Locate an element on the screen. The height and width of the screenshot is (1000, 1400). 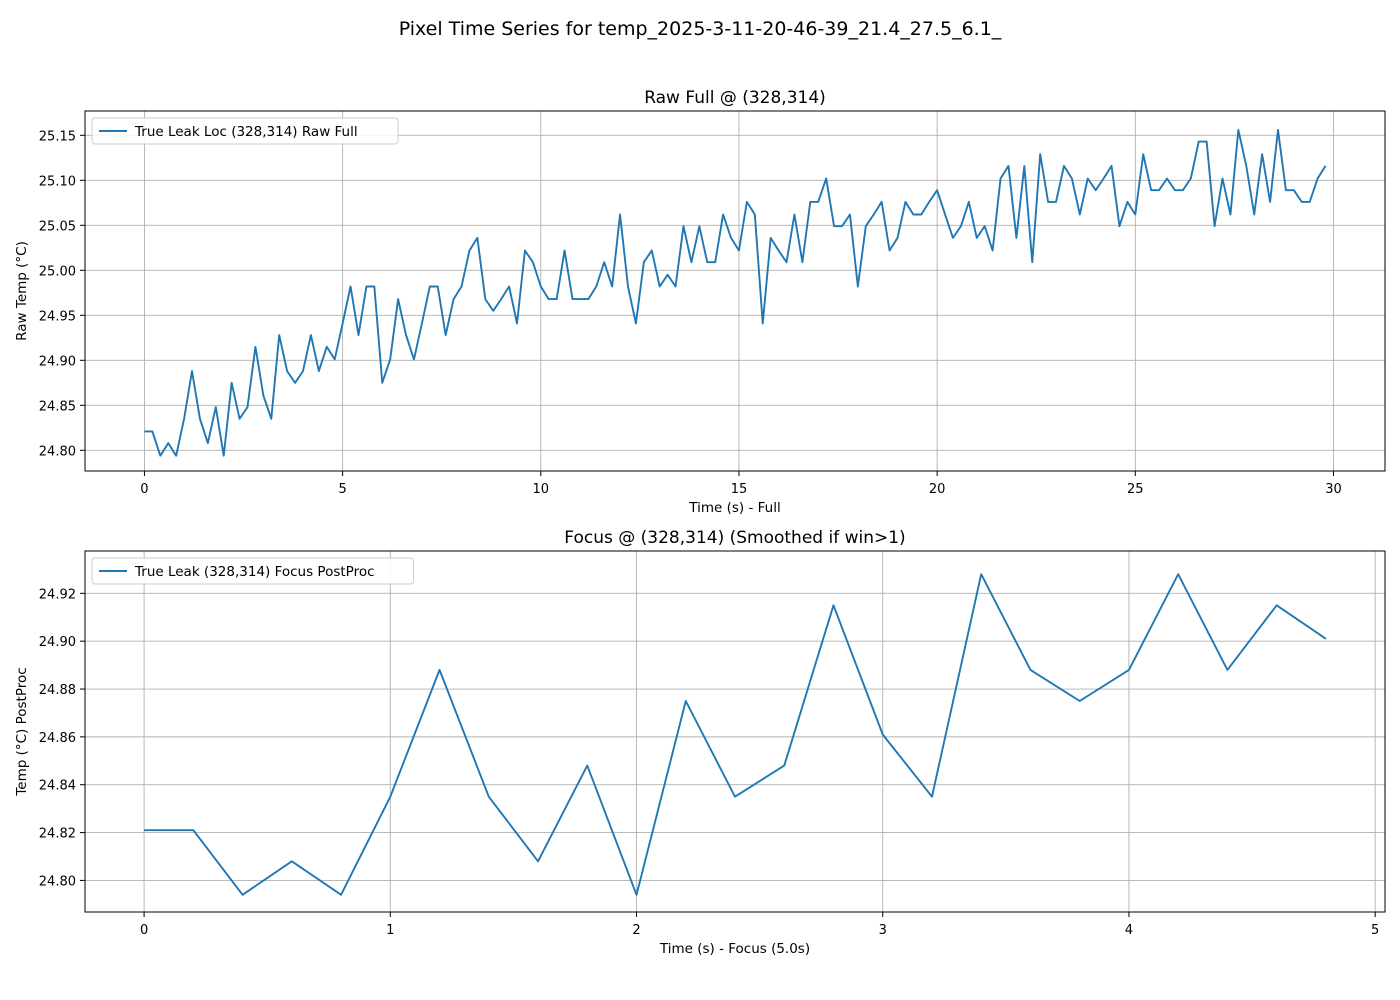
focus-legend-label: True Leak (328,314) Focus PostProc is located at coordinates (254, 572).